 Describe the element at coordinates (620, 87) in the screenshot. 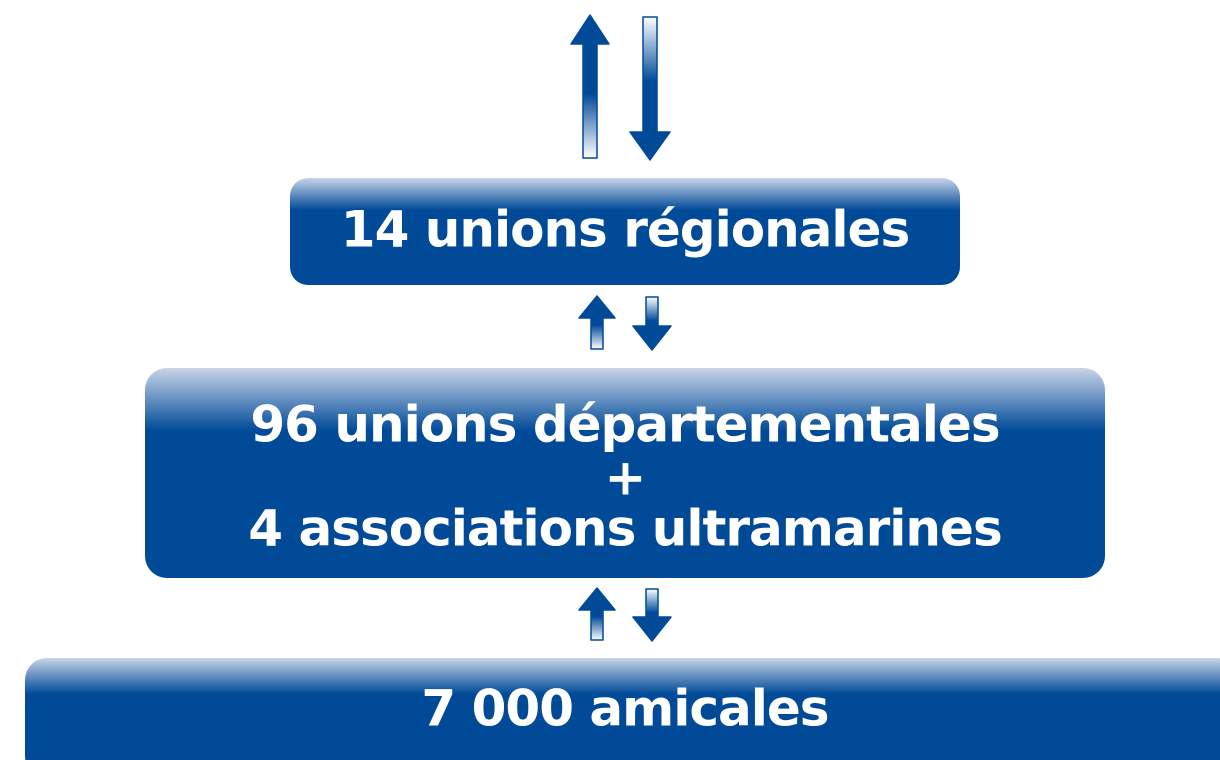

I see `arrows-top` at that location.